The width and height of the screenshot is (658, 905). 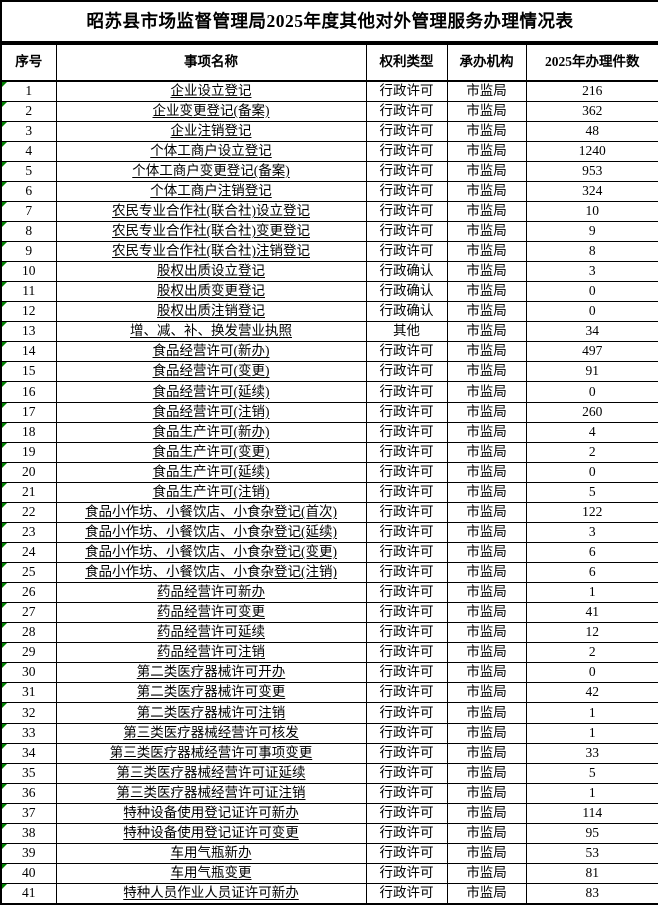 I want to click on cell-count: 8, so click(x=591, y=251).